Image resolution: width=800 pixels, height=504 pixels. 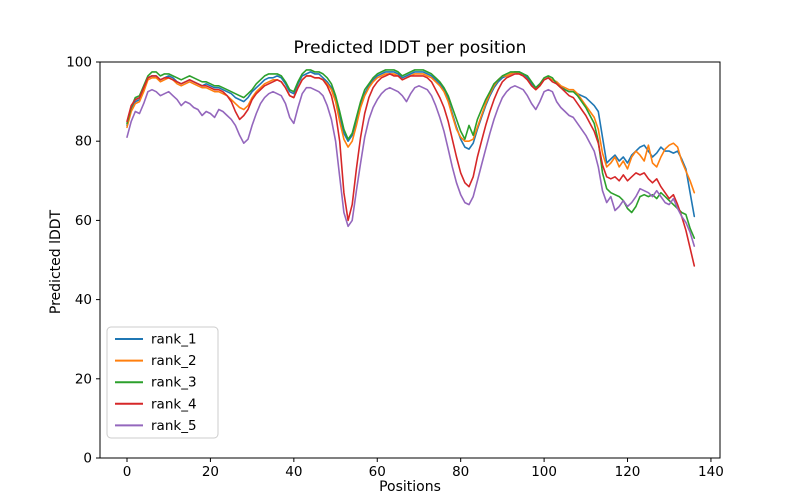 What do you see at coordinates (83, 300) in the screenshot?
I see `y-tick-label: 40` at bounding box center [83, 300].